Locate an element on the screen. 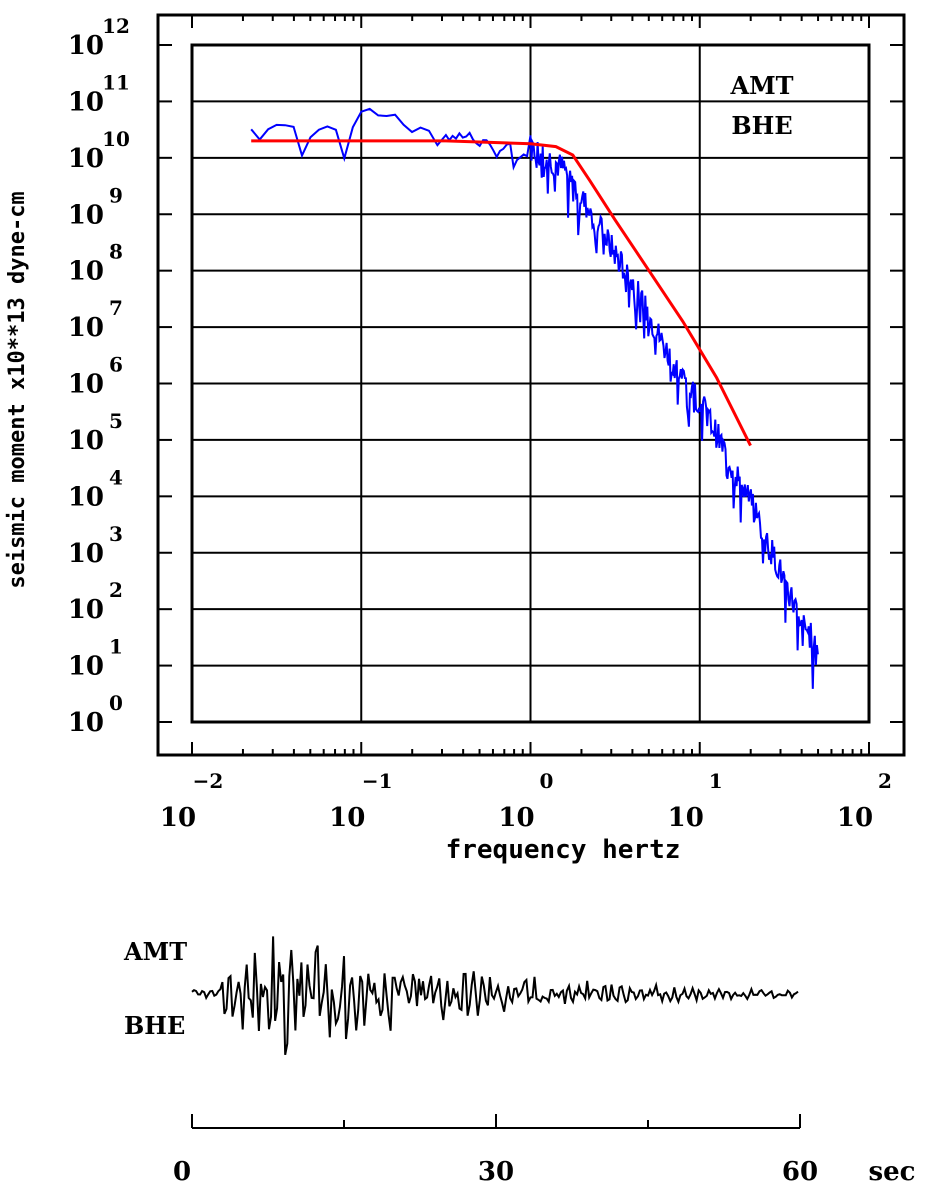  model-fit-line is located at coordinates (501, 293).